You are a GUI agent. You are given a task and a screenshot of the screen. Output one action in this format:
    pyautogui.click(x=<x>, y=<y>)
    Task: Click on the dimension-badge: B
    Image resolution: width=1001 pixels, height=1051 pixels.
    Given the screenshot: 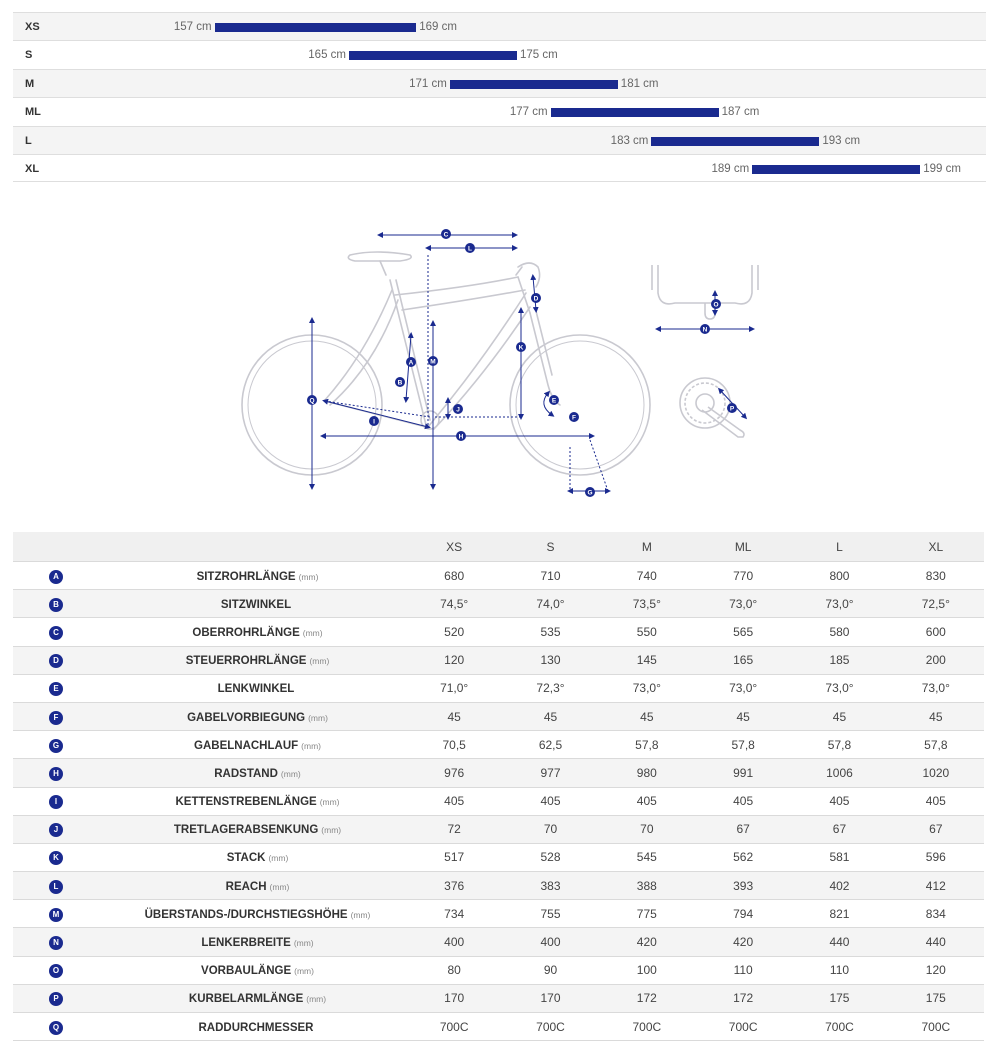 What is the action you would take?
    pyautogui.click(x=400, y=382)
    